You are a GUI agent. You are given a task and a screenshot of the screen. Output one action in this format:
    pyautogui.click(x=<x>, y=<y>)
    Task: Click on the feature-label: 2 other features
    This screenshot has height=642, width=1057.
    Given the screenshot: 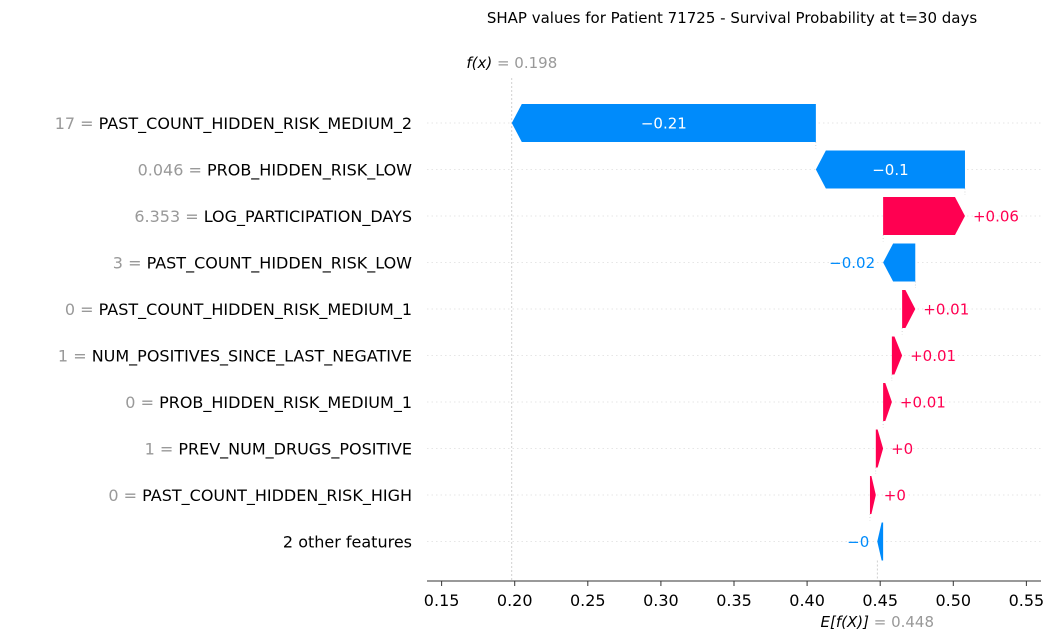 What is the action you would take?
    pyautogui.click(x=347, y=542)
    